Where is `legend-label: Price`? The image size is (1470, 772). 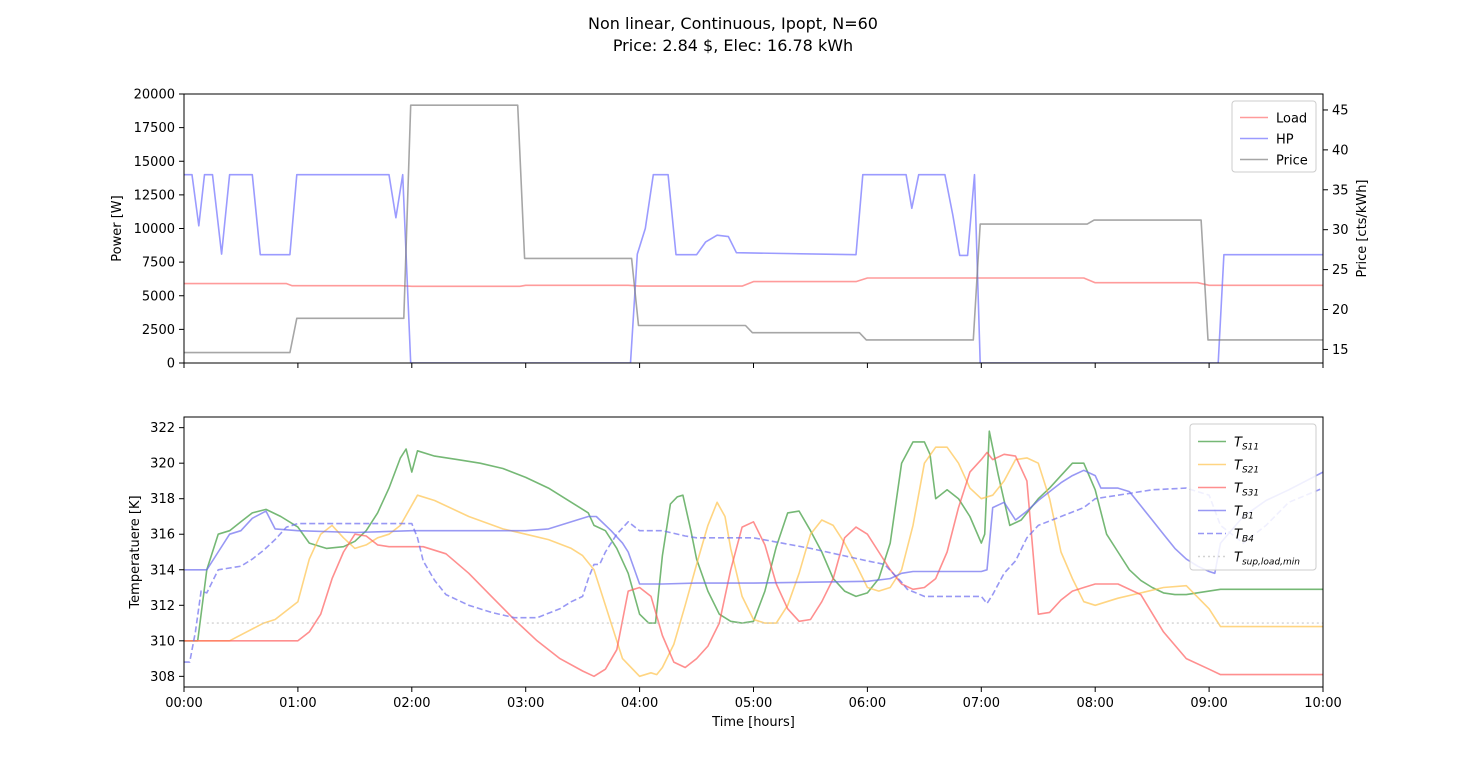
legend-label: Price is located at coordinates (1292, 161).